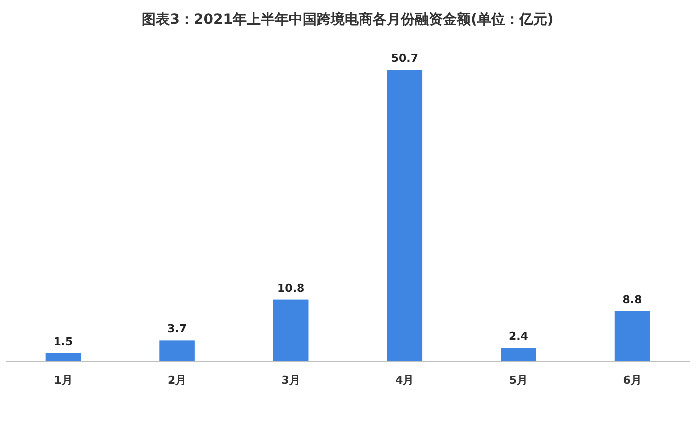 This screenshot has width=696, height=446. I want to click on data-label: 50.7, so click(404, 58).